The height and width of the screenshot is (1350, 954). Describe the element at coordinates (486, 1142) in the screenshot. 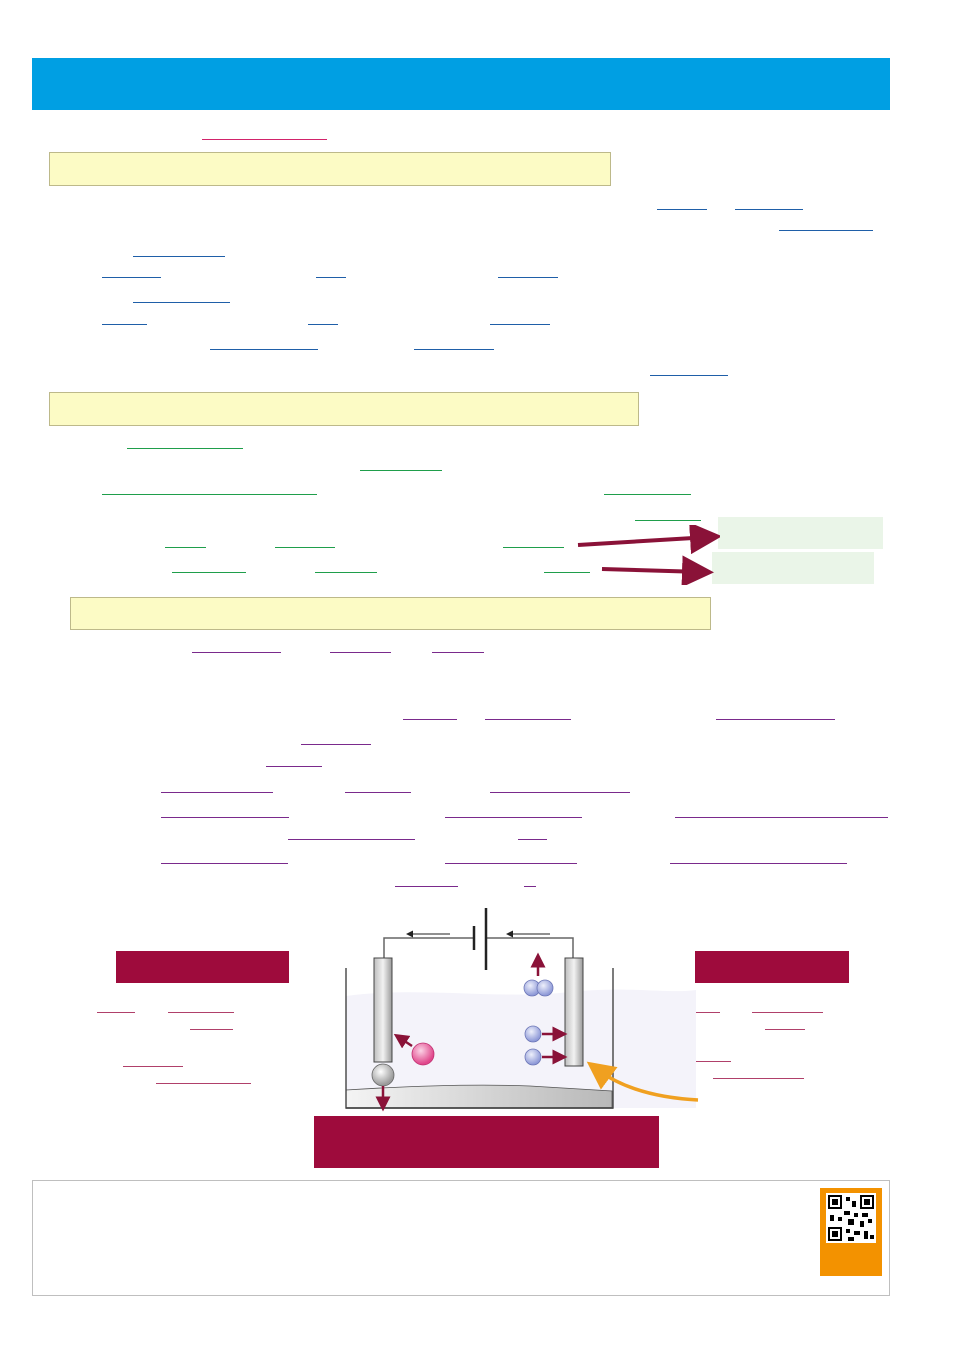

I see `electrolysis-caption` at that location.